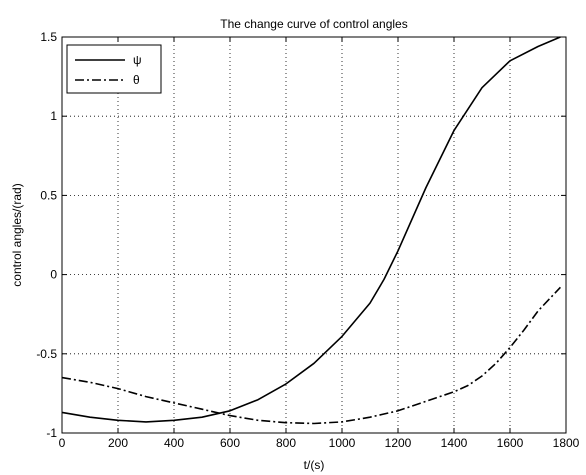 This screenshot has width=586, height=475. Describe the element at coordinates (230, 443) in the screenshot. I see `x-tick-label: 600` at that location.